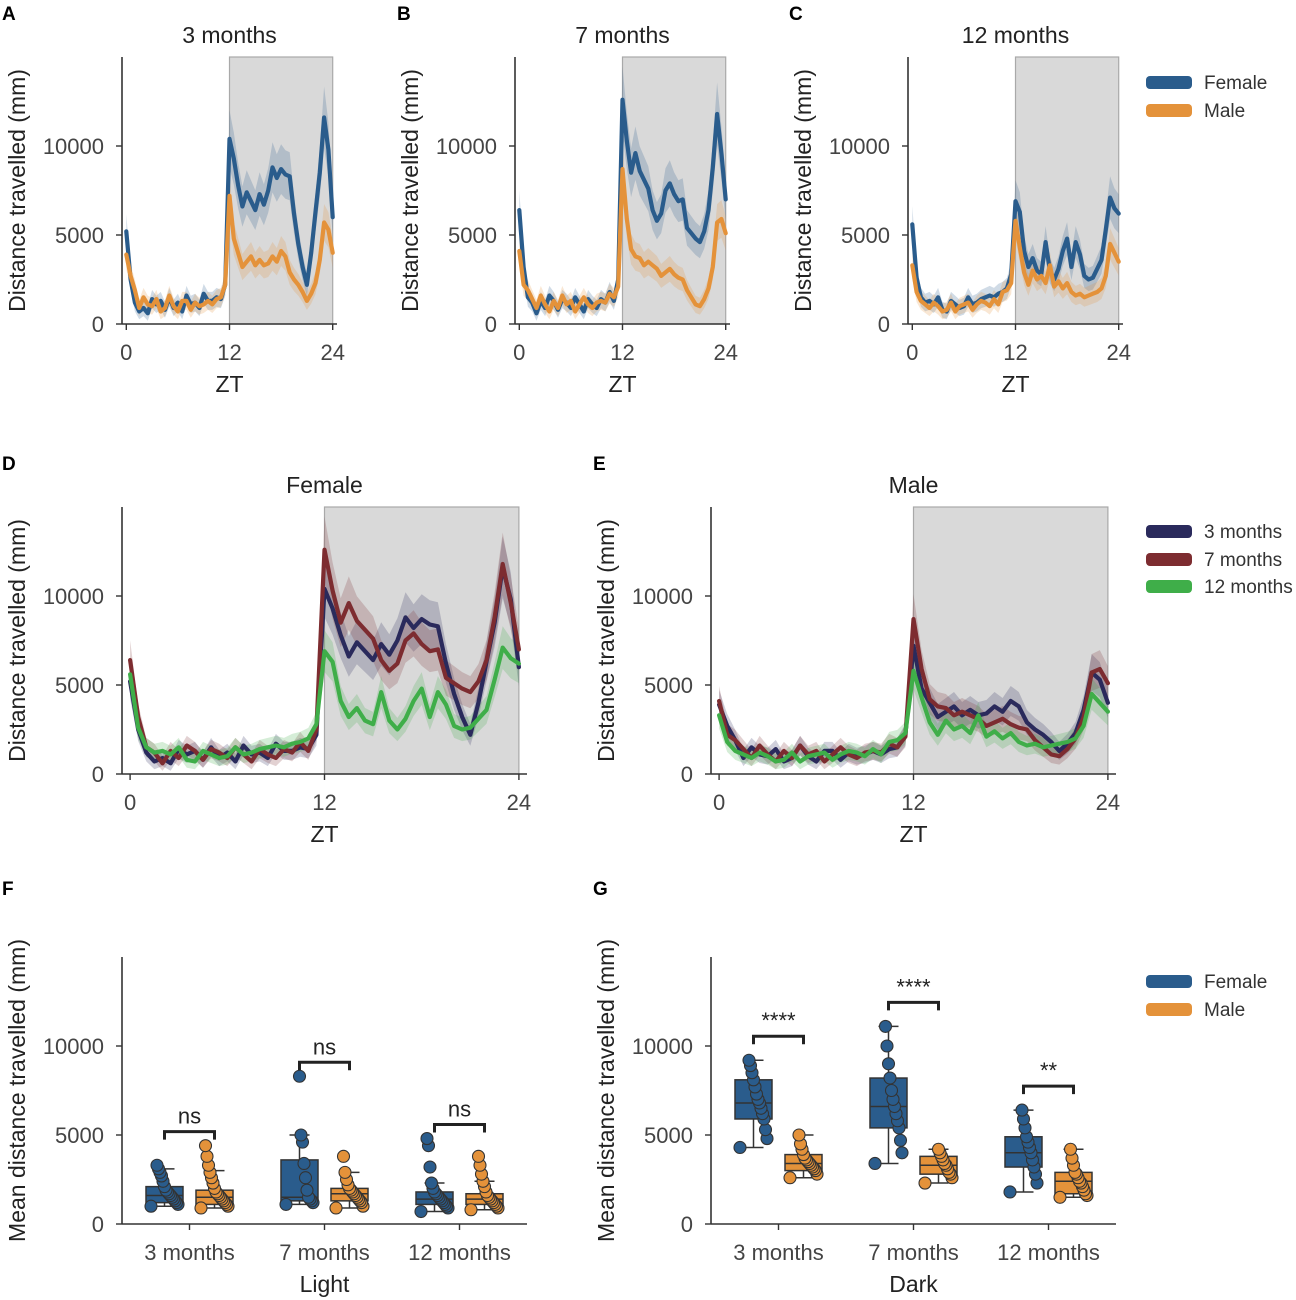  What do you see at coordinates (1219, 560) in the screenshot?
I see `legend-age: 3 months 7 months 12 months` at bounding box center [1219, 560].